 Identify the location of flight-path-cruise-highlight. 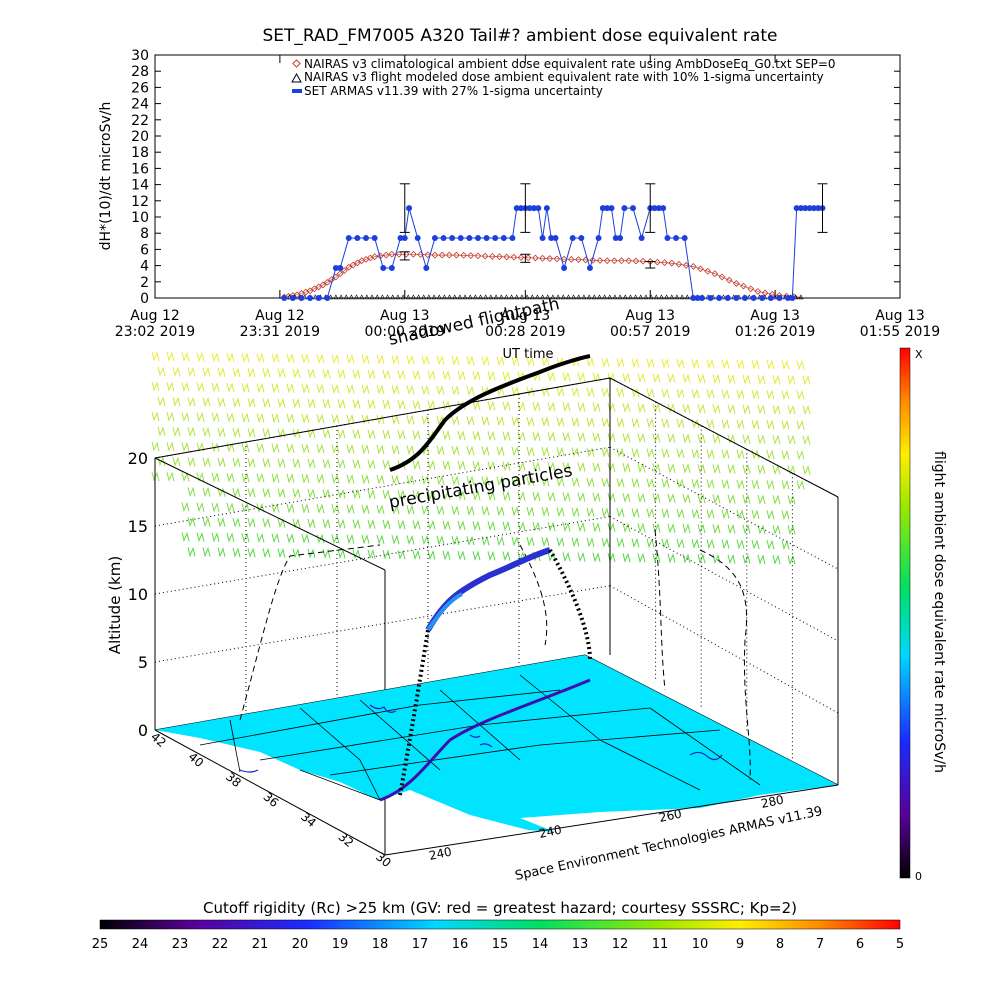
(444, 612).